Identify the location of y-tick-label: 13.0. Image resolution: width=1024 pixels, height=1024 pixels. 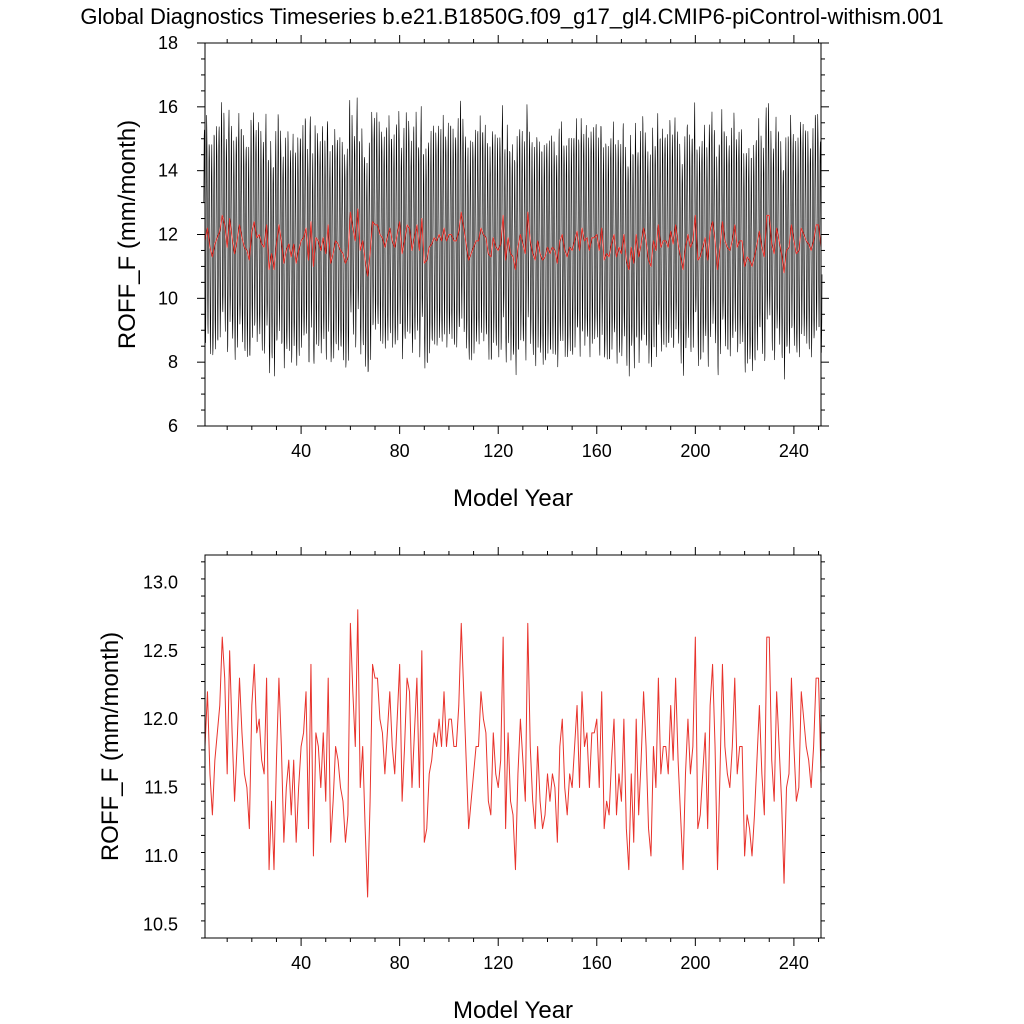
(160, 582).